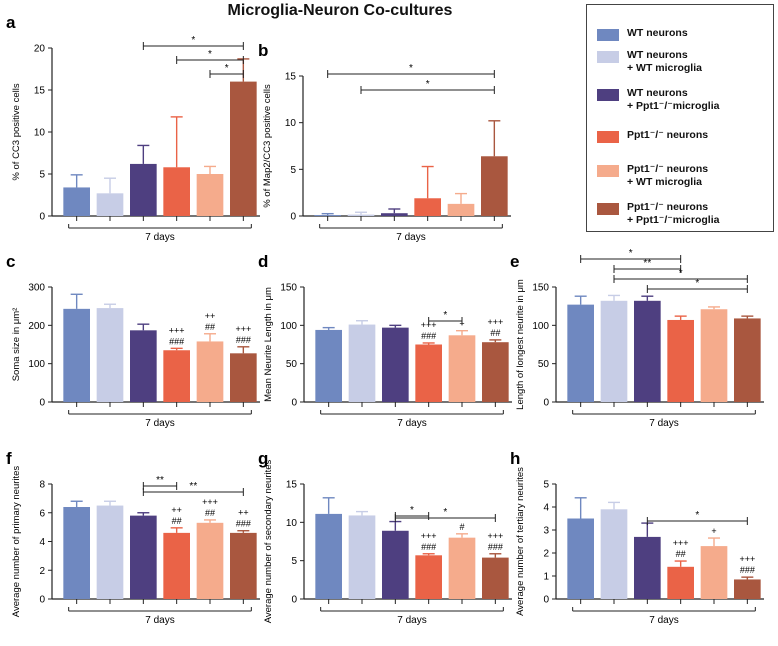  What do you see at coordinates (340, 10) in the screenshot?
I see `figure-title: Microglia-Neuron Co-cultures` at bounding box center [340, 10].